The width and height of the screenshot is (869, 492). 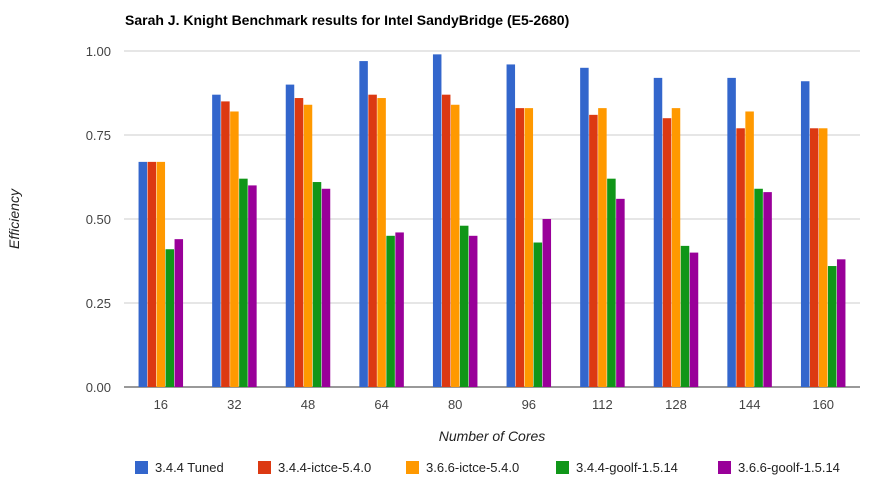 What do you see at coordinates (234, 404) in the screenshot?
I see `x-tick-label: 32` at bounding box center [234, 404].